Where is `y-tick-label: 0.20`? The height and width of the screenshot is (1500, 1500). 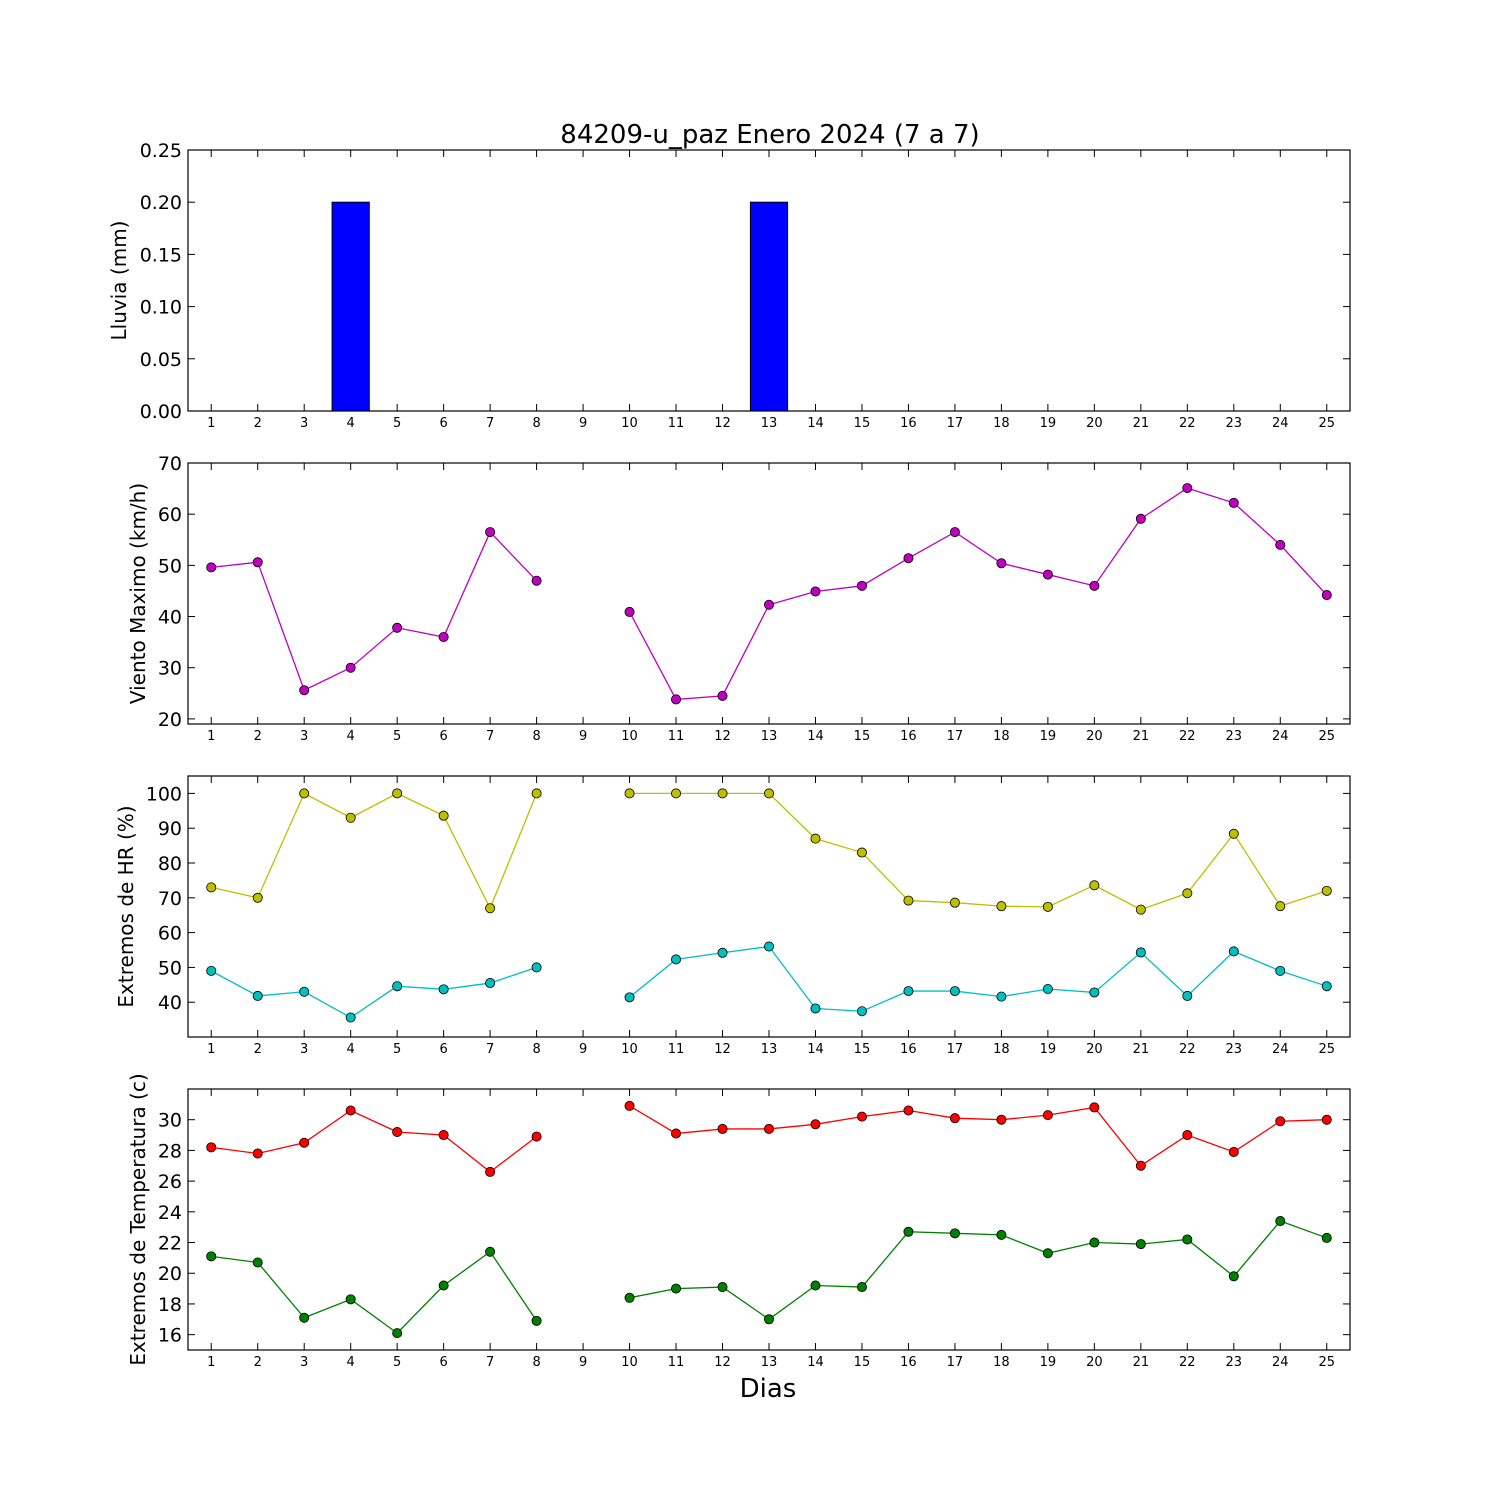
y-tick-label: 0.20 is located at coordinates (161, 203).